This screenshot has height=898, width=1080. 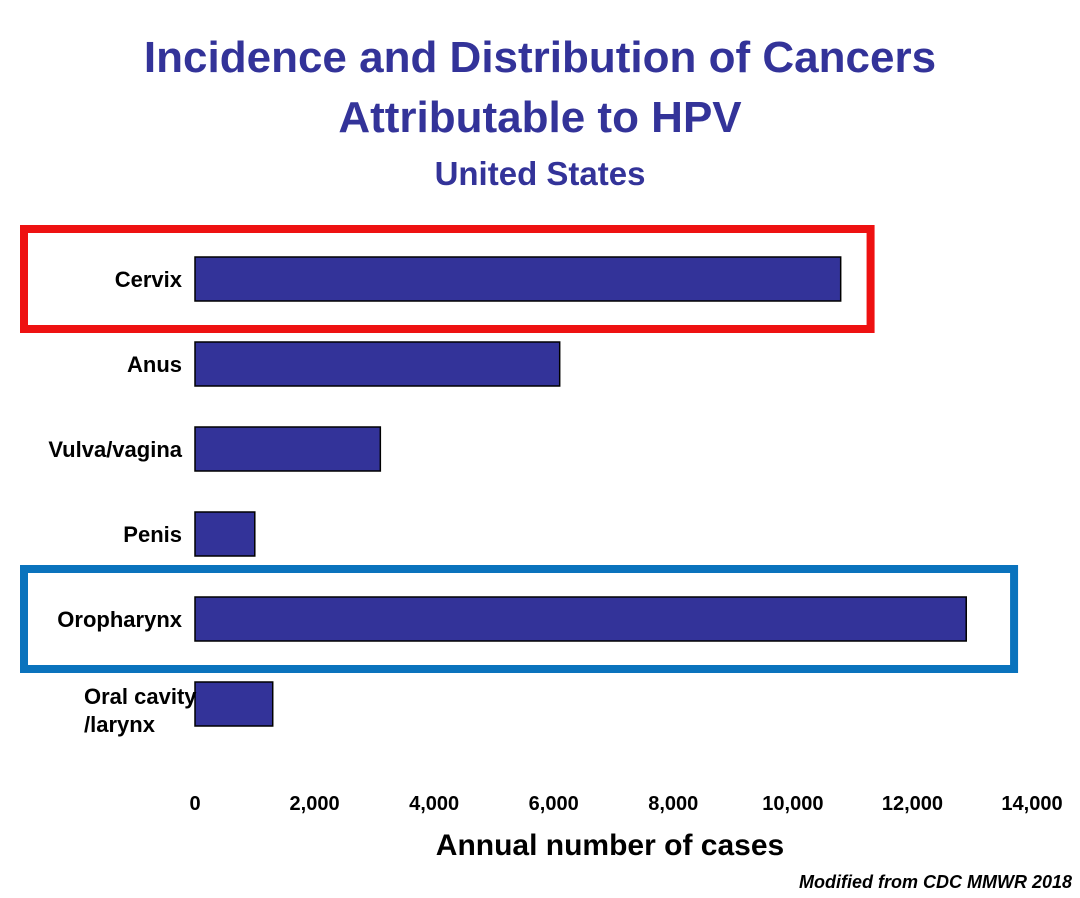 I want to click on bar-oral-cavity-larynx, so click(x=234, y=704).